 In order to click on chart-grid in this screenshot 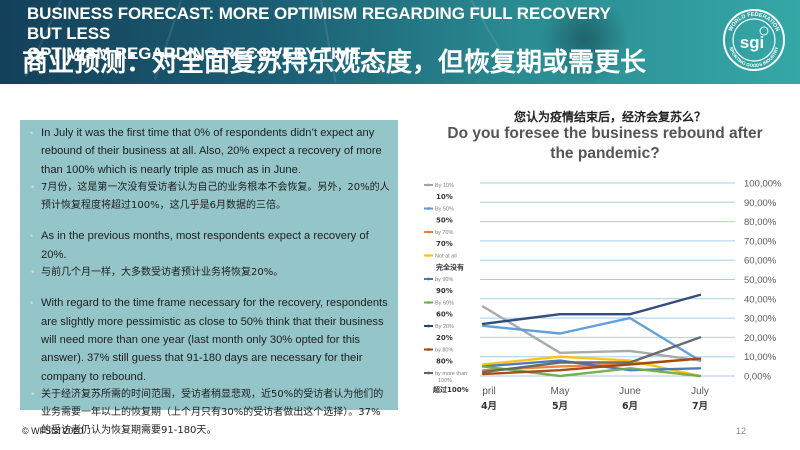, I will do `click(607, 279)`.